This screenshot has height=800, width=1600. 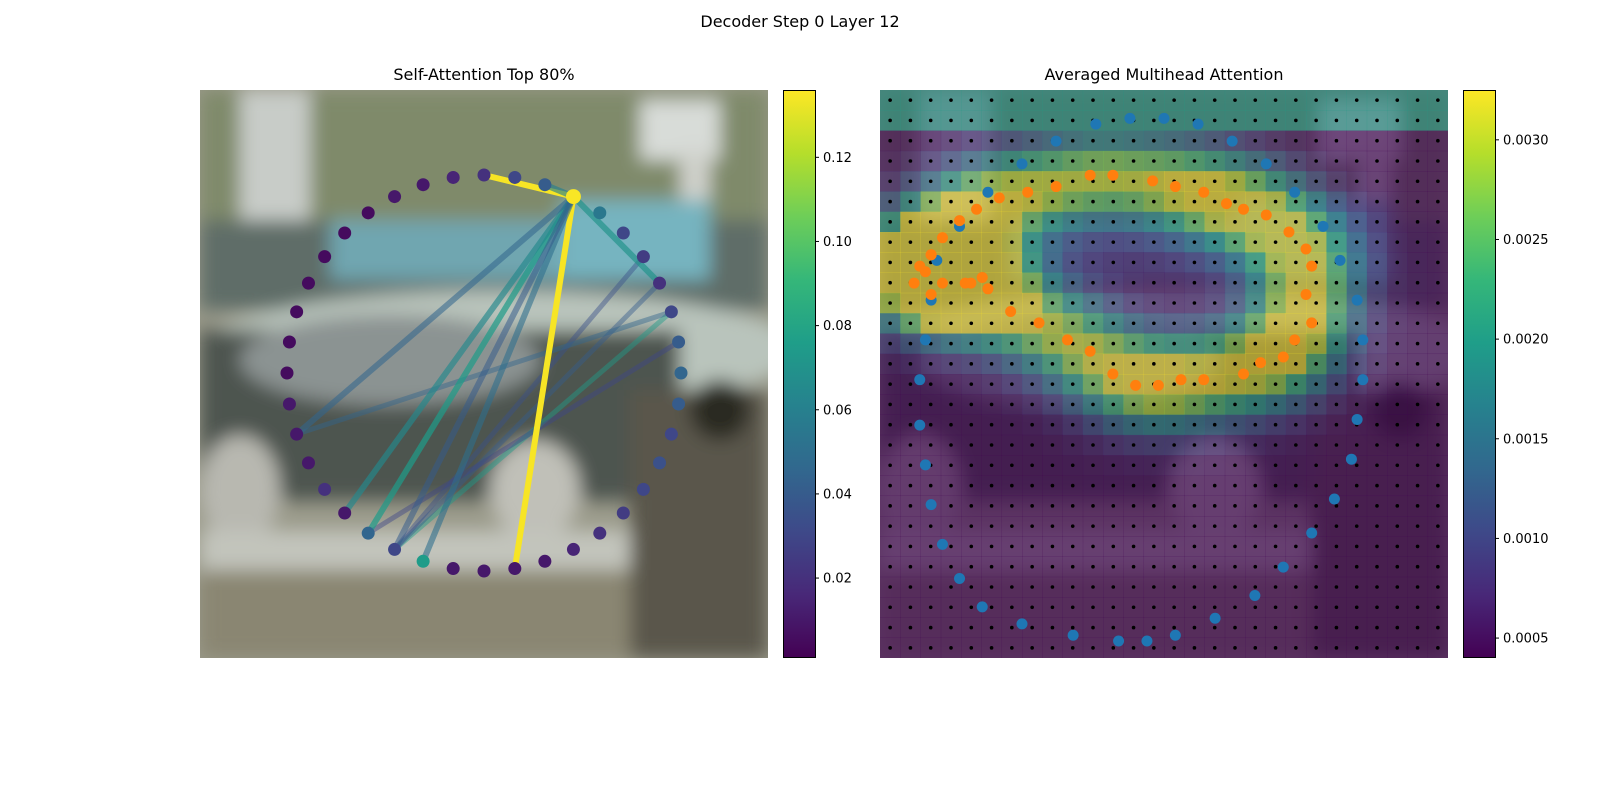 I want to click on left-colorbar: 0.02 0.04 0.06 0.08 0.10 0.12, so click(x=817, y=374).